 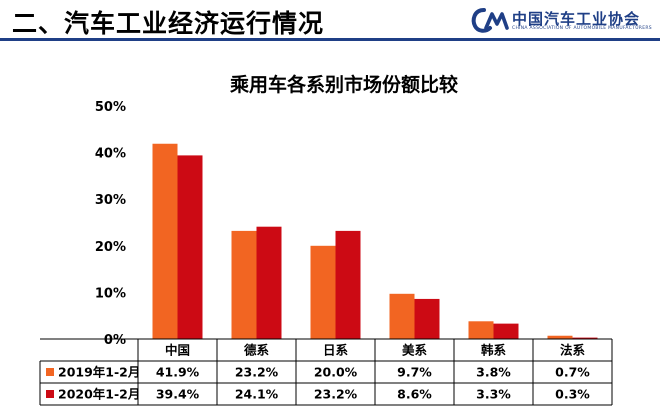 I want to click on x-category-label: 韩系, so click(x=494, y=350).